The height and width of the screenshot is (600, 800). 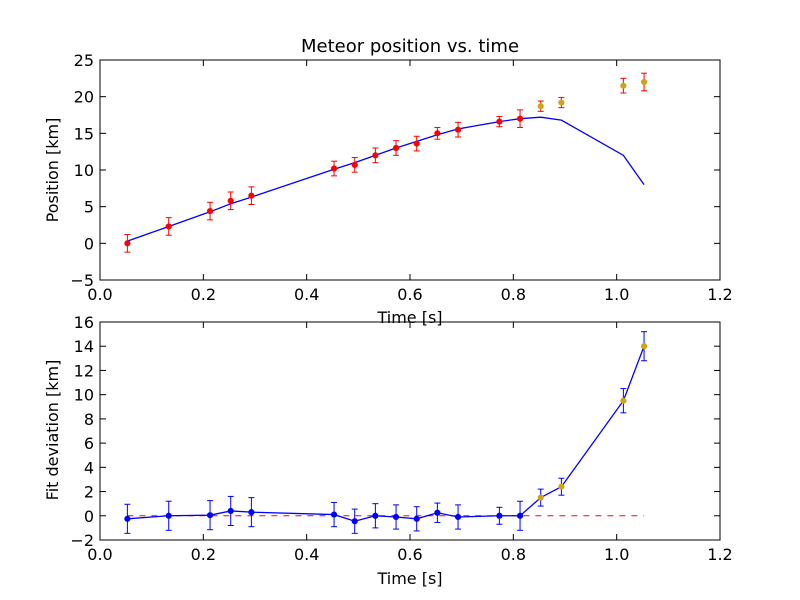 I want to click on position-model-line, so click(x=386, y=179).